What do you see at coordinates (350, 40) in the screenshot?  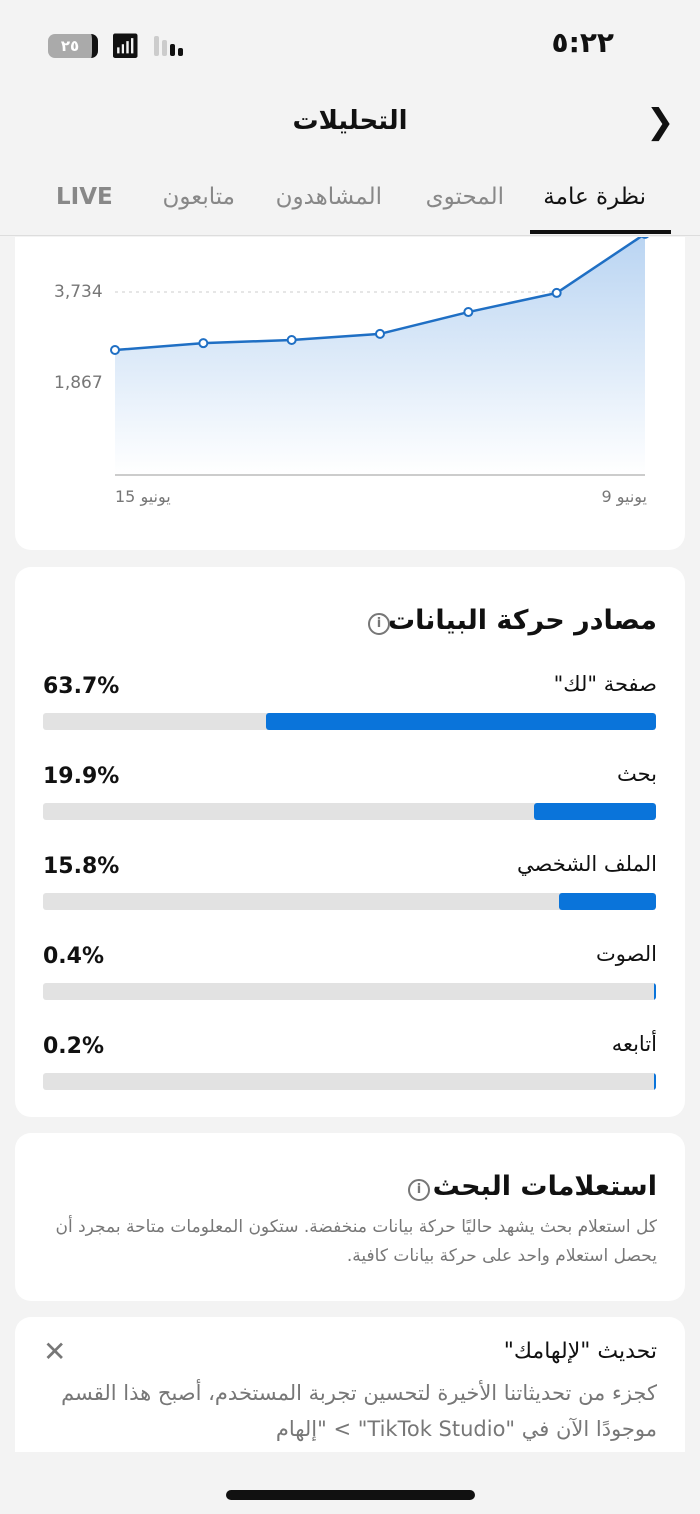 I see `status-bar: ٢٥ 📶︎ ٥:٢٢` at bounding box center [350, 40].